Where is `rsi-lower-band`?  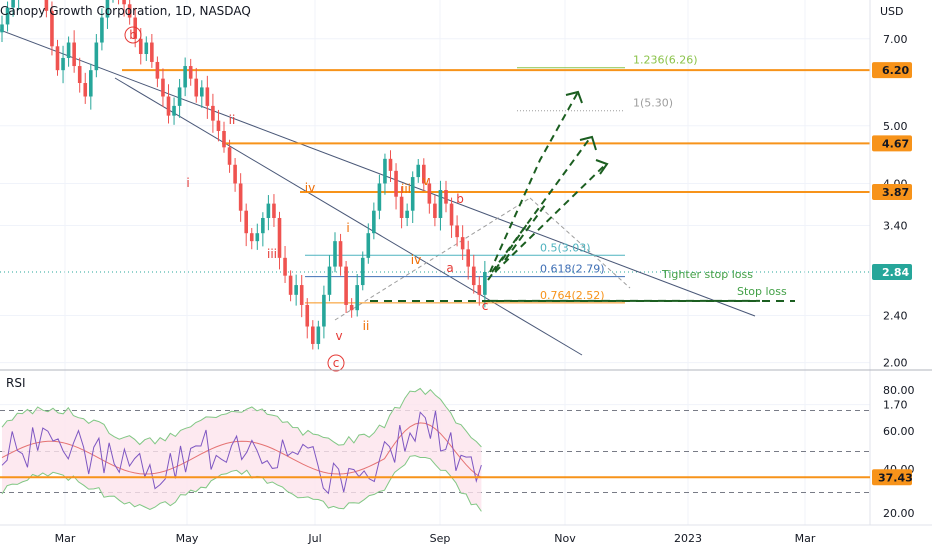
rsi-lower-band is located at coordinates (241, 483).